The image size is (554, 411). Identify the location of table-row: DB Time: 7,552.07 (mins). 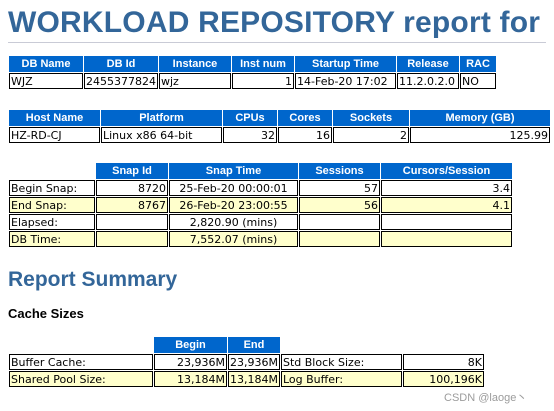
(260, 239).